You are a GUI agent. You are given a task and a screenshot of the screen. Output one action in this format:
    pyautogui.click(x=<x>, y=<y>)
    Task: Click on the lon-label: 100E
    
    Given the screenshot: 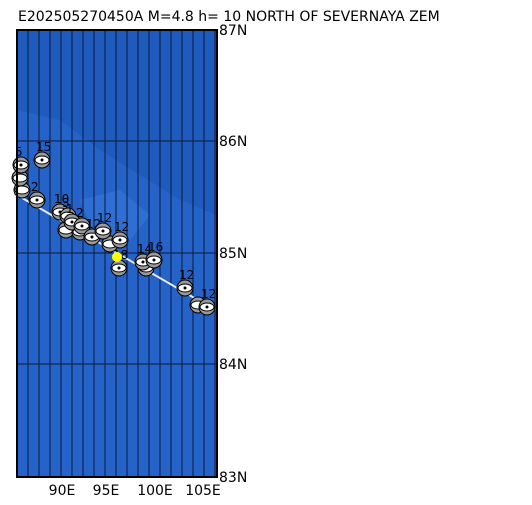 What is the action you would take?
    pyautogui.click(x=155, y=491)
    